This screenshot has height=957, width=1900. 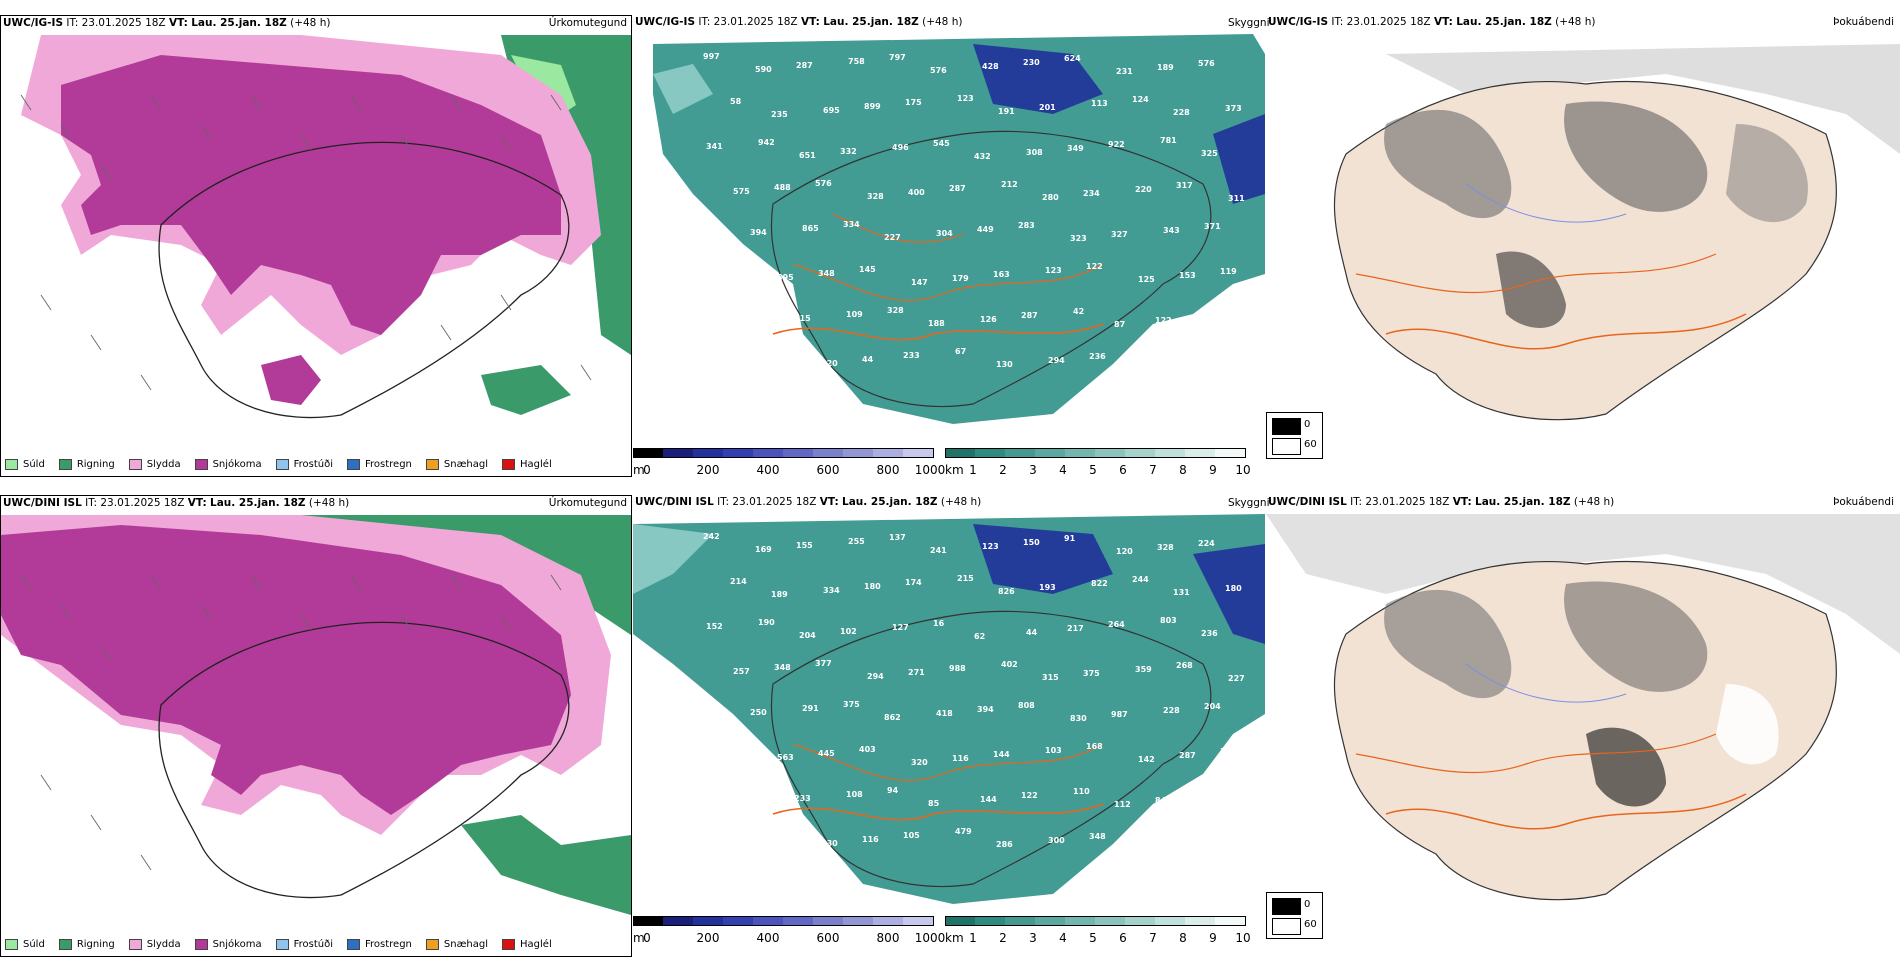 I want to click on fog-key: 0 60, so click(x=1294, y=915).